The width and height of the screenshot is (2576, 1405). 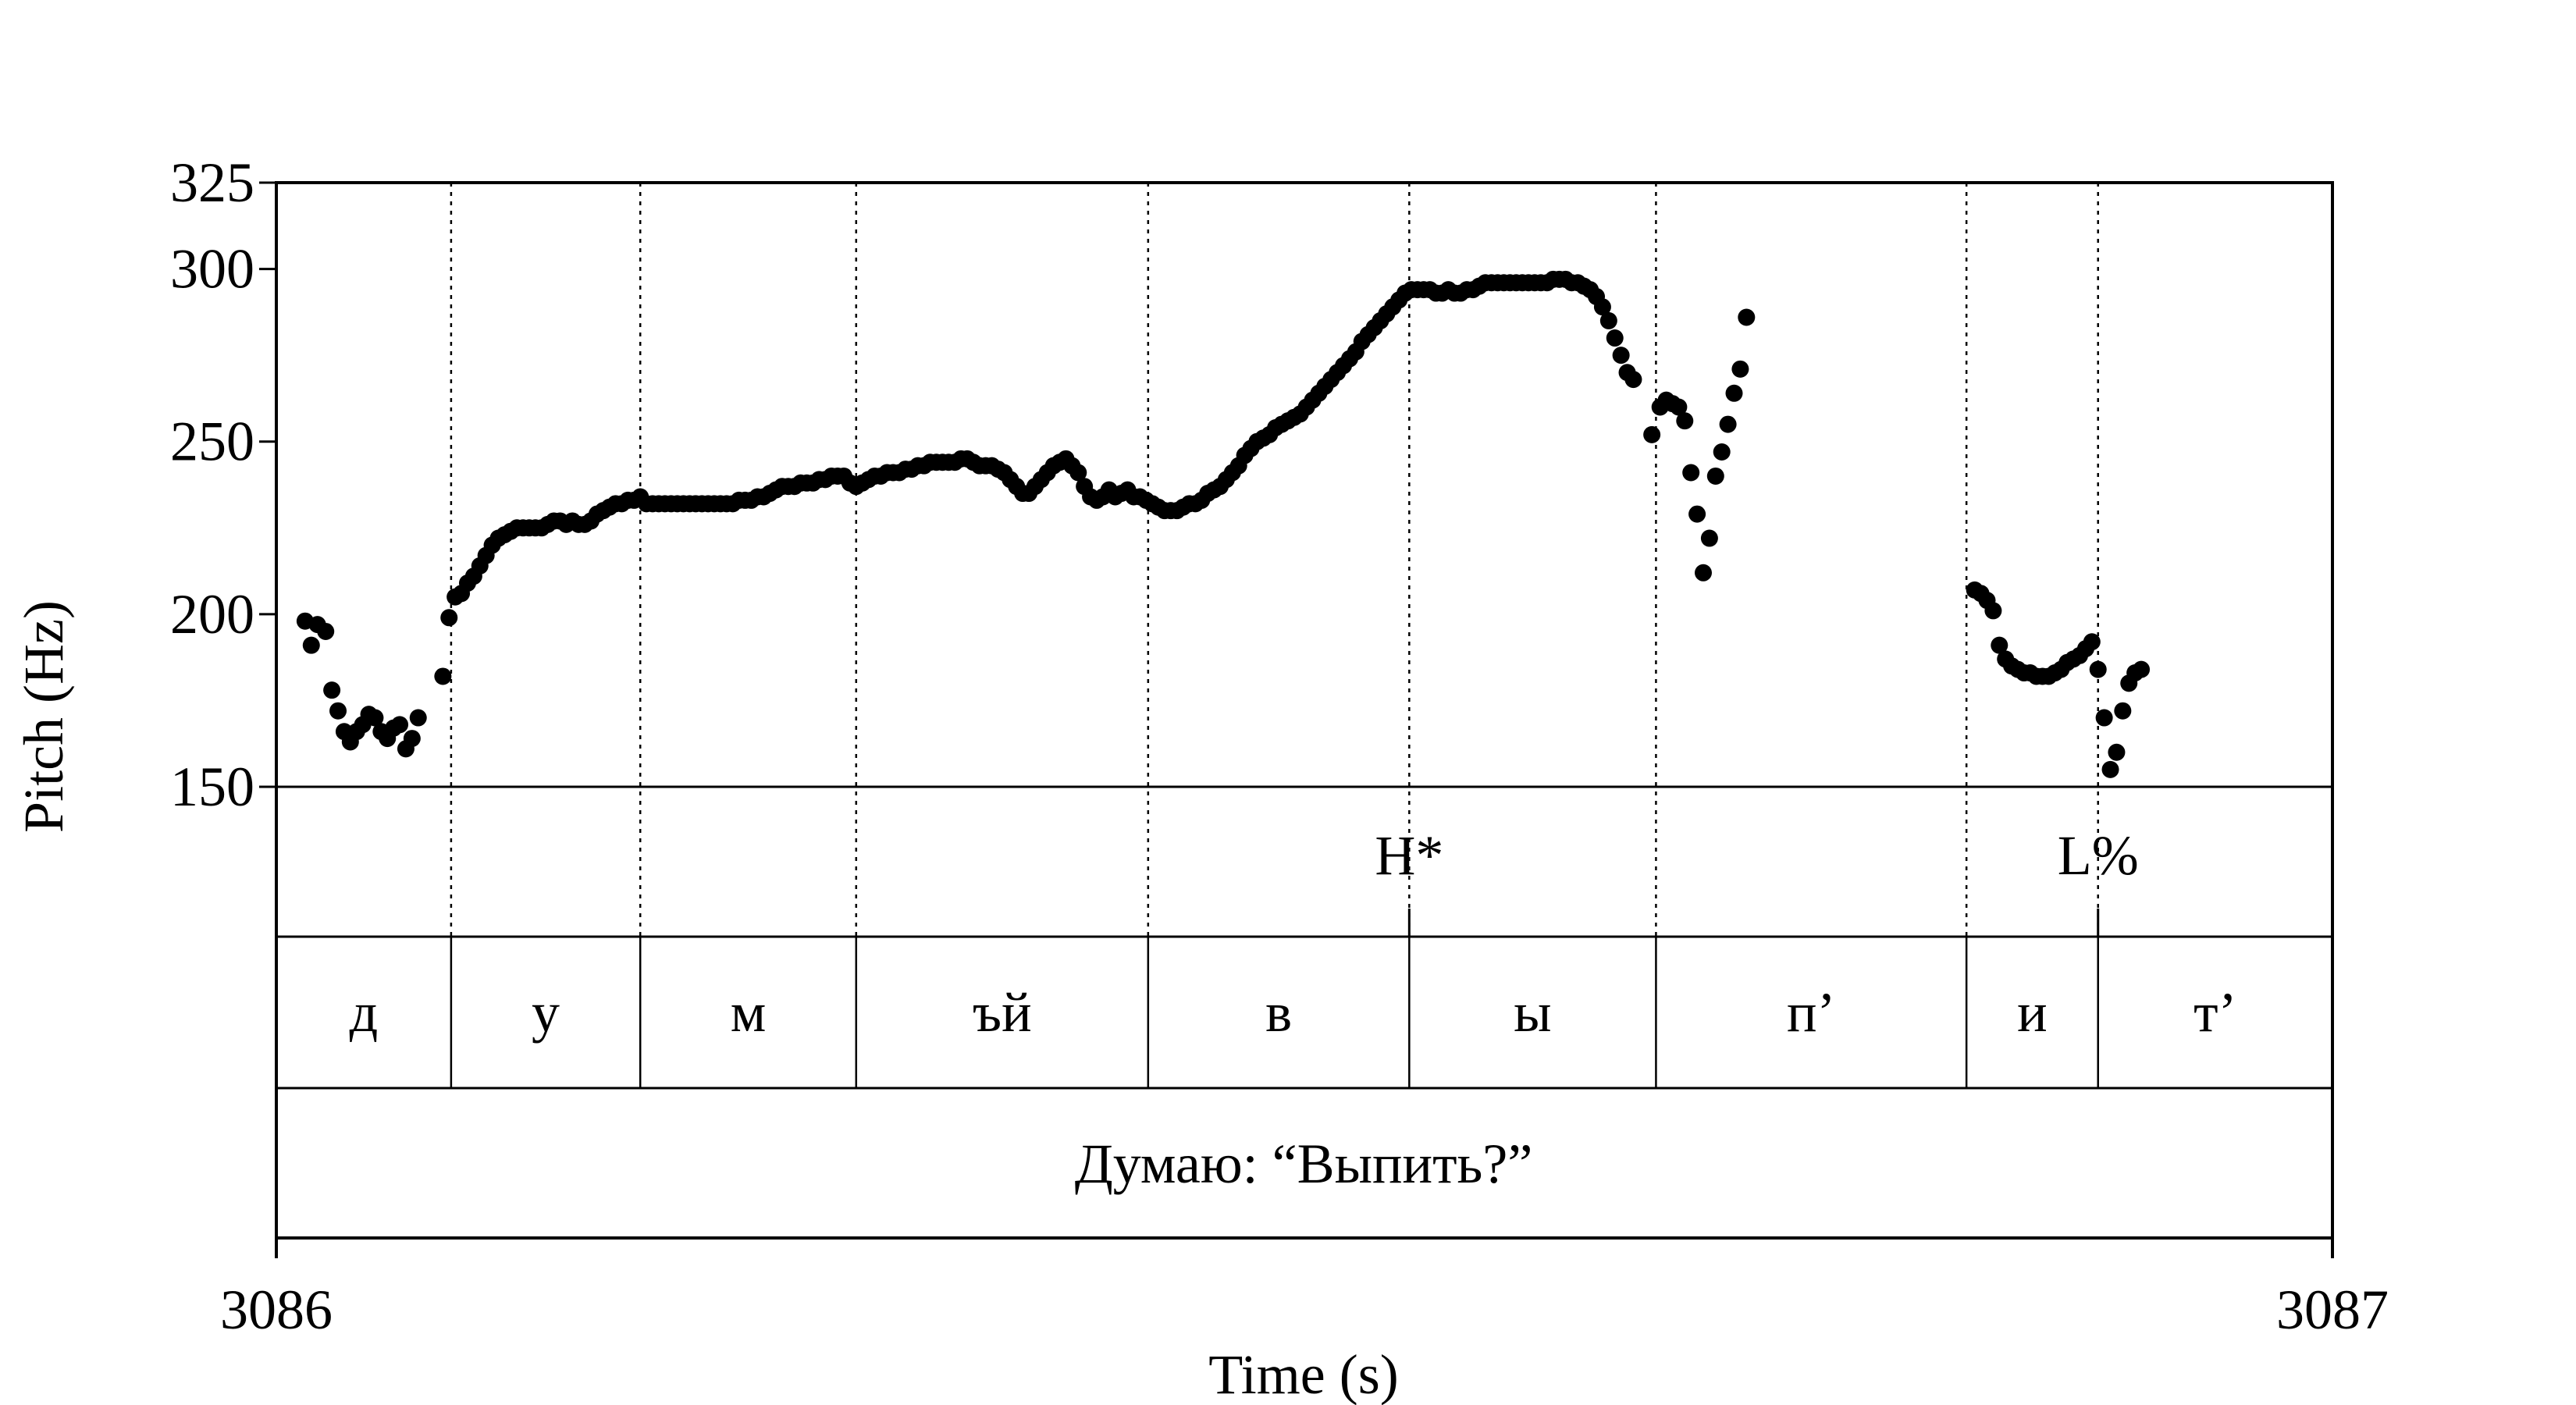 I want to click on tone-label: L%, so click(x=2098, y=856).